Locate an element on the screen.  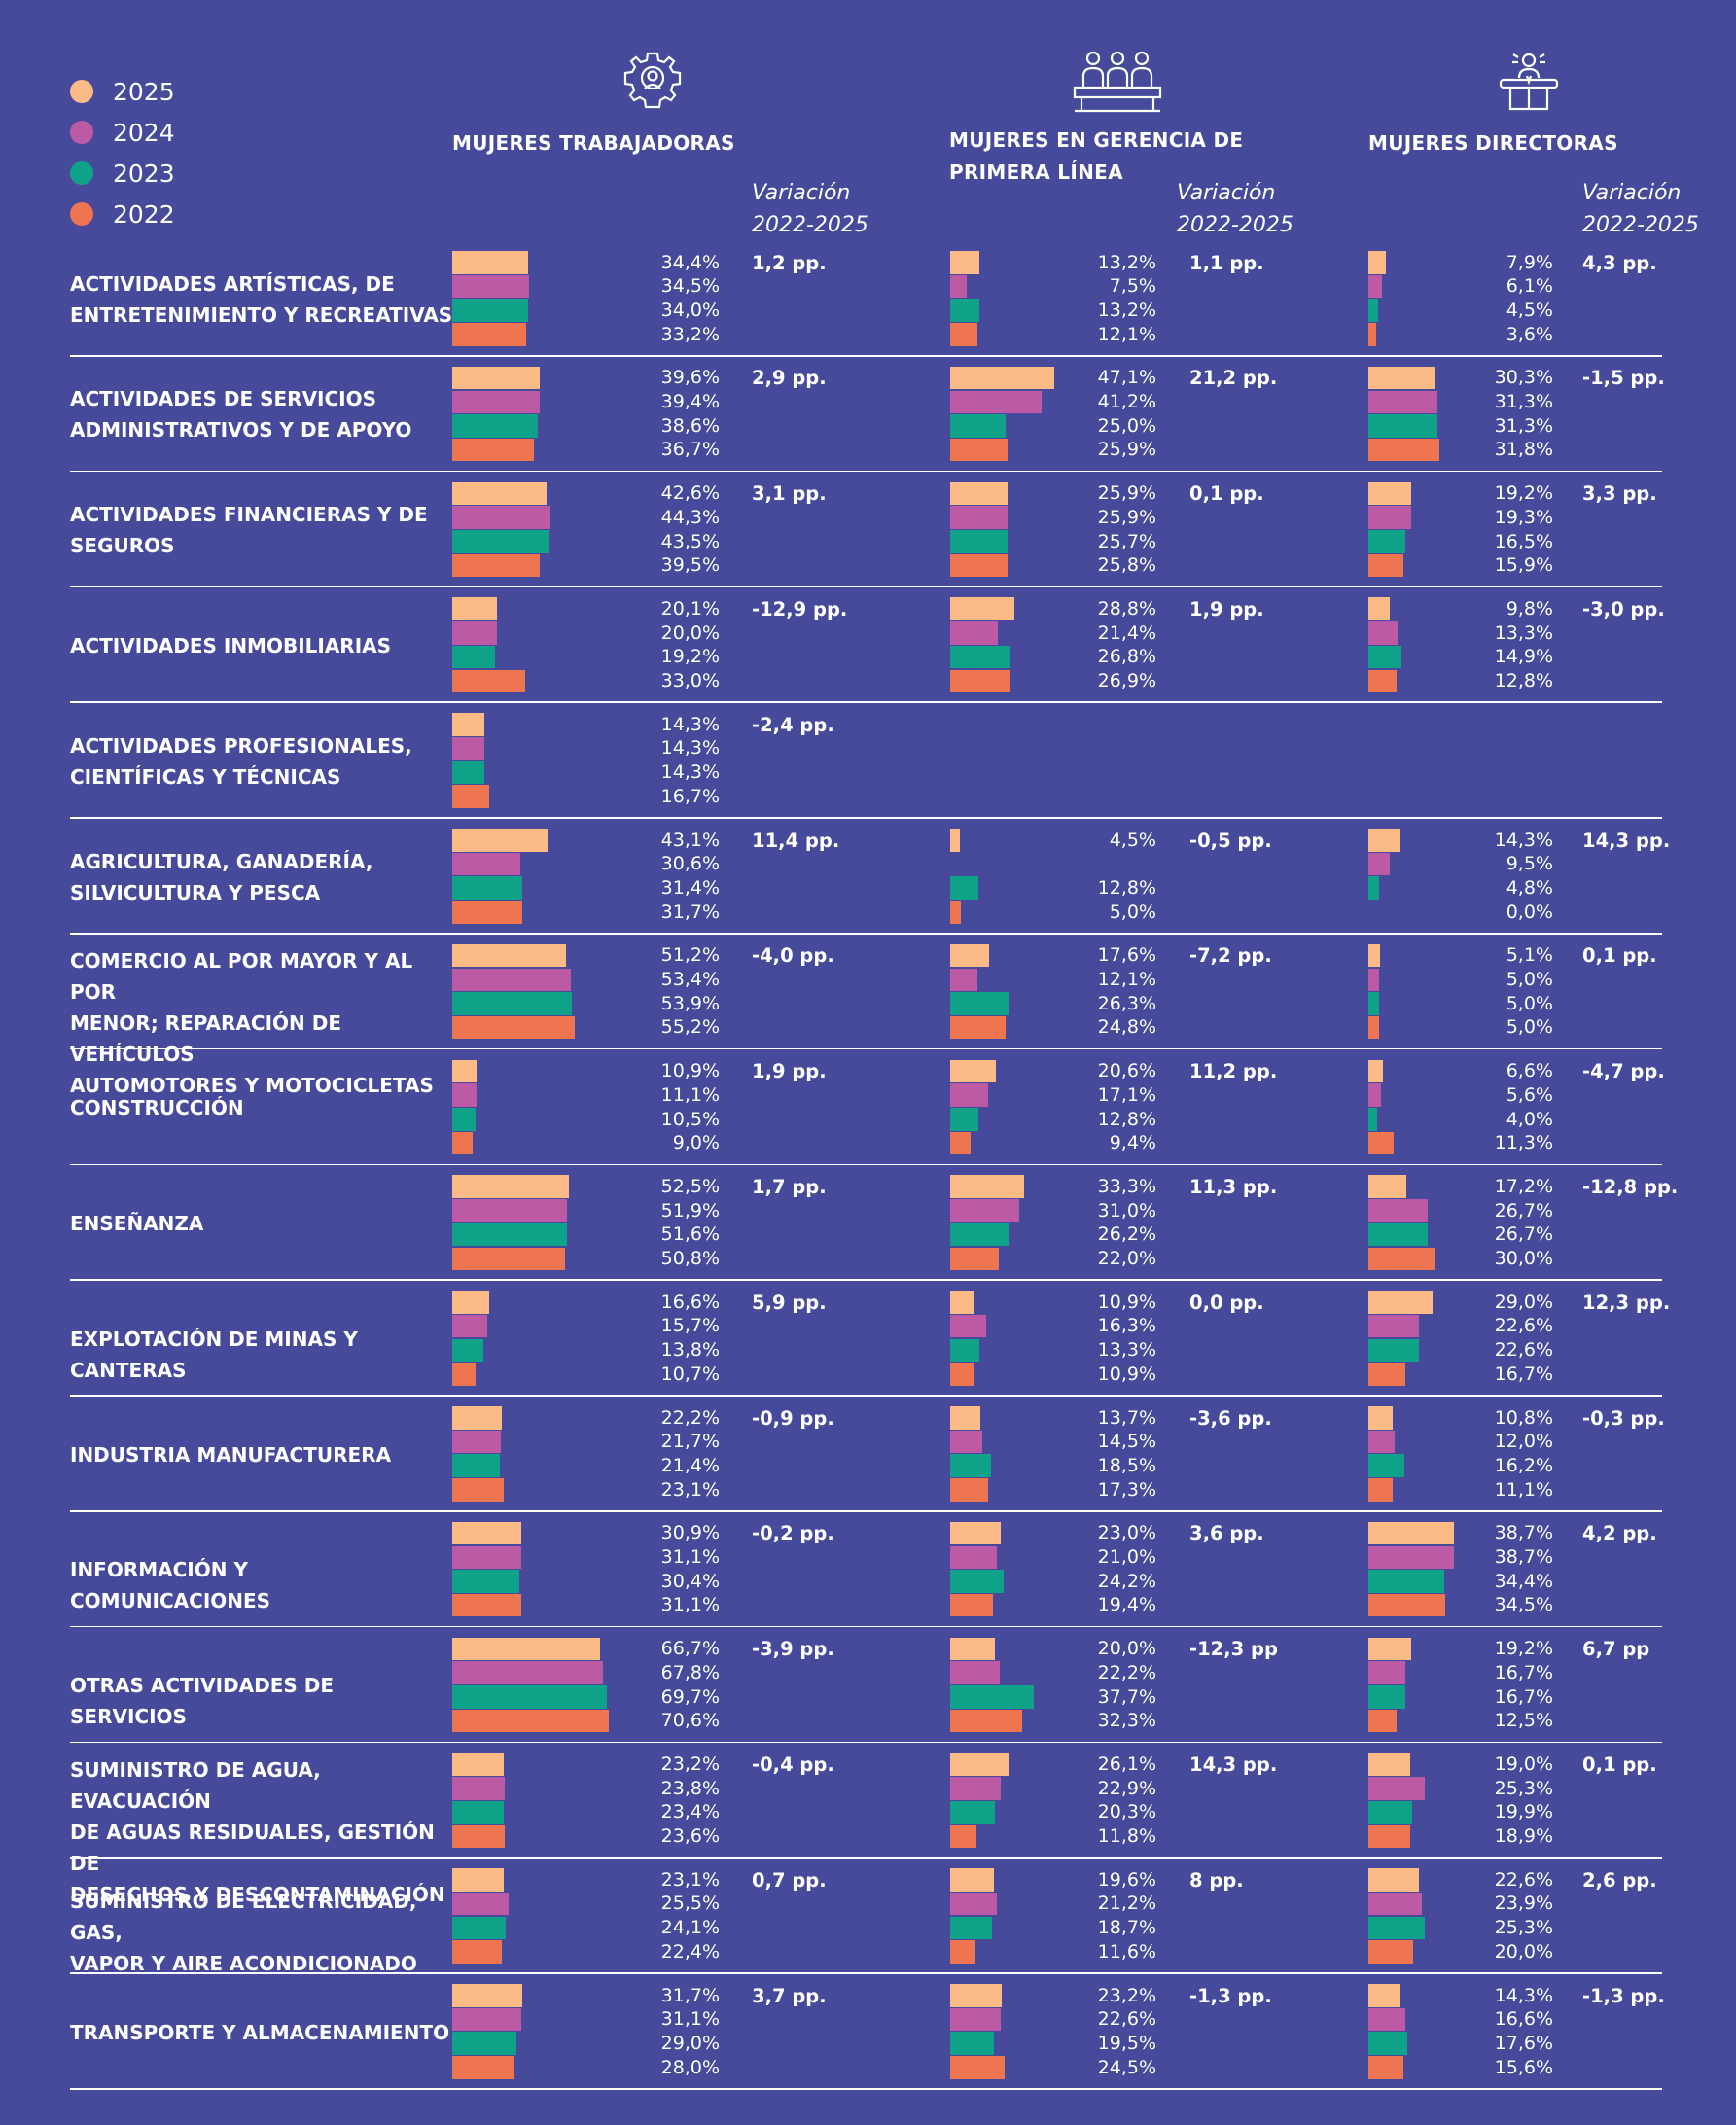
value-label: 25,0% is located at coordinates (1126, 426).